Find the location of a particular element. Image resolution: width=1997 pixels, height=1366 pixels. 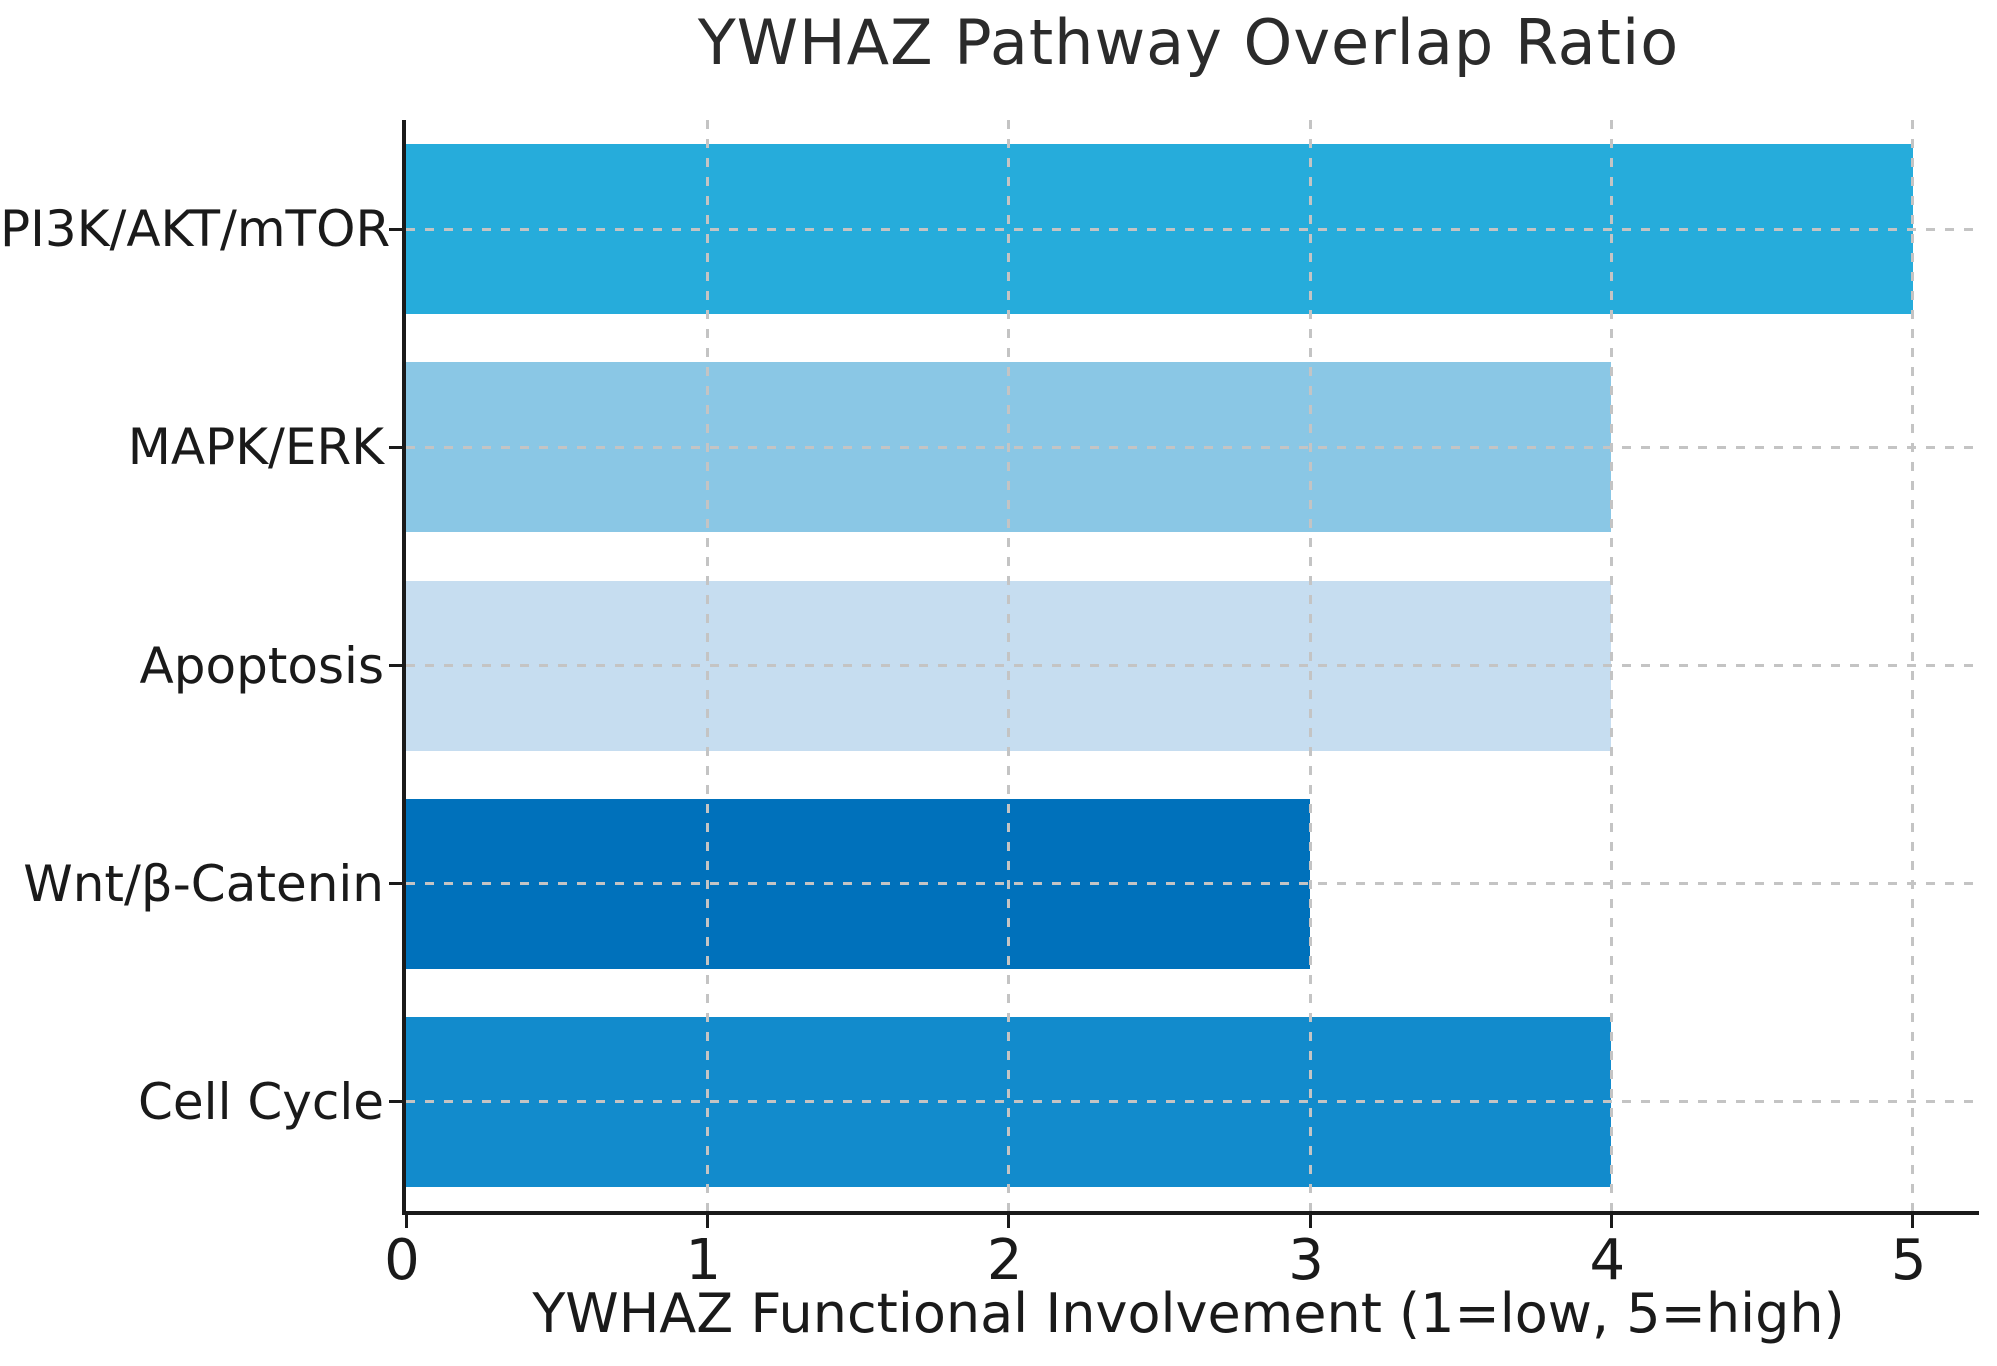

y-tick-label: PI3K/AKT/mTOR is located at coordinates (195, 229).